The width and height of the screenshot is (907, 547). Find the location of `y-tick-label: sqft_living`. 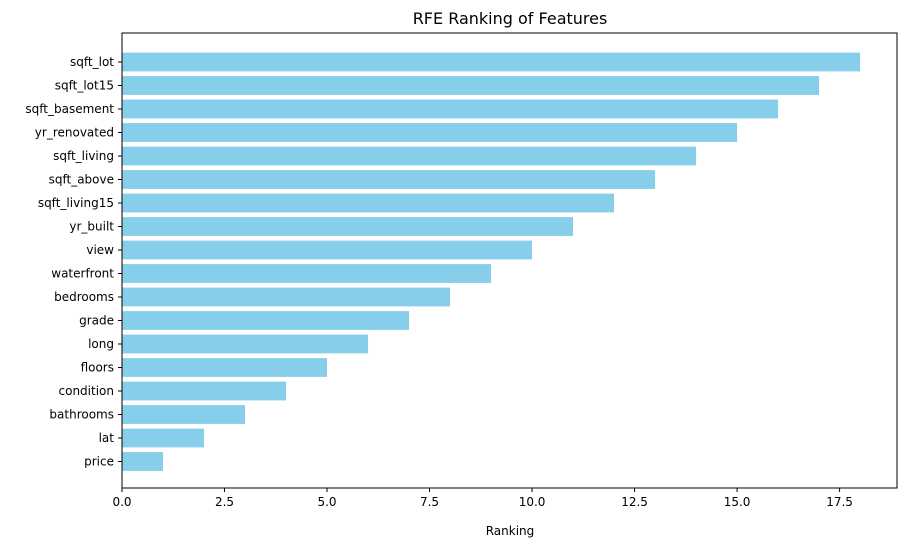

y-tick-label: sqft_living is located at coordinates (83, 156).